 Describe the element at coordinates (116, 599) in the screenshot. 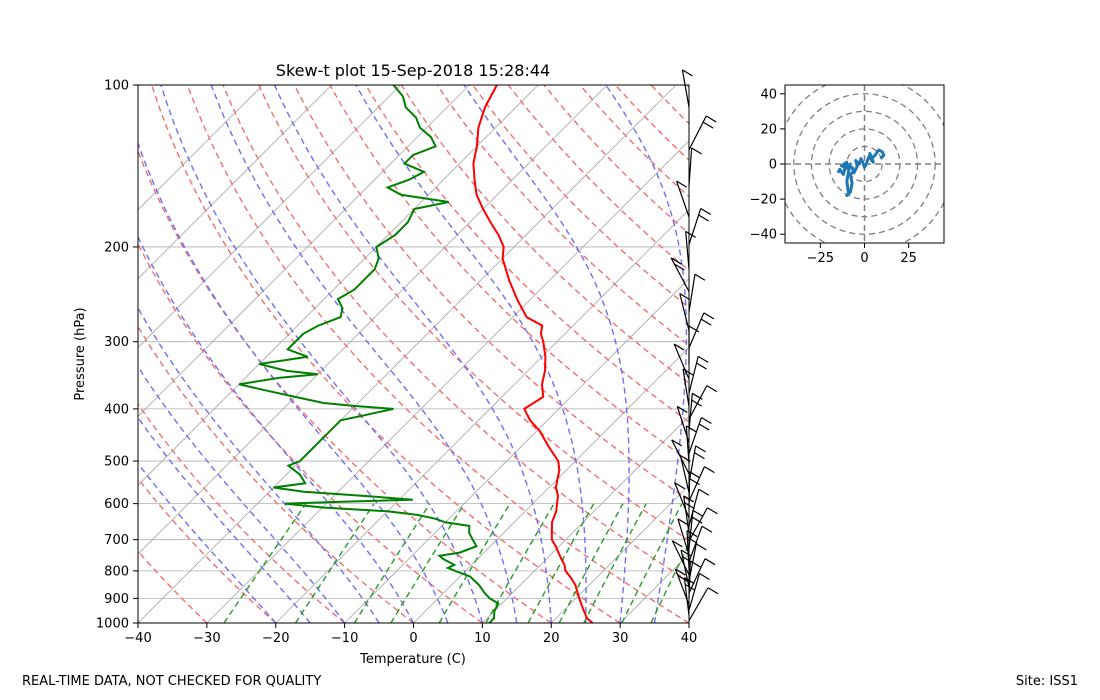

I see `y-tick-label: 900` at that location.